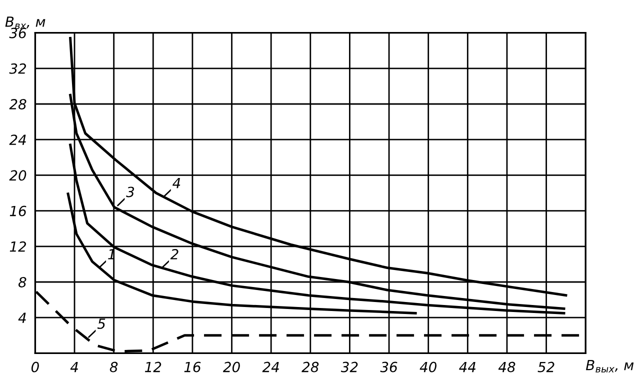 The height and width of the screenshot is (386, 640). Describe the element at coordinates (35, 367) in the screenshot. I see `x-tick-label: 0` at that location.